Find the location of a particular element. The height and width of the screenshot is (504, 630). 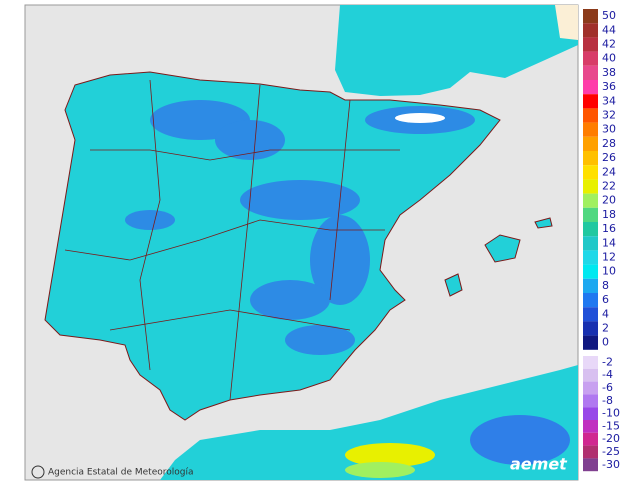

legend-label: 22 is located at coordinates (609, 186).